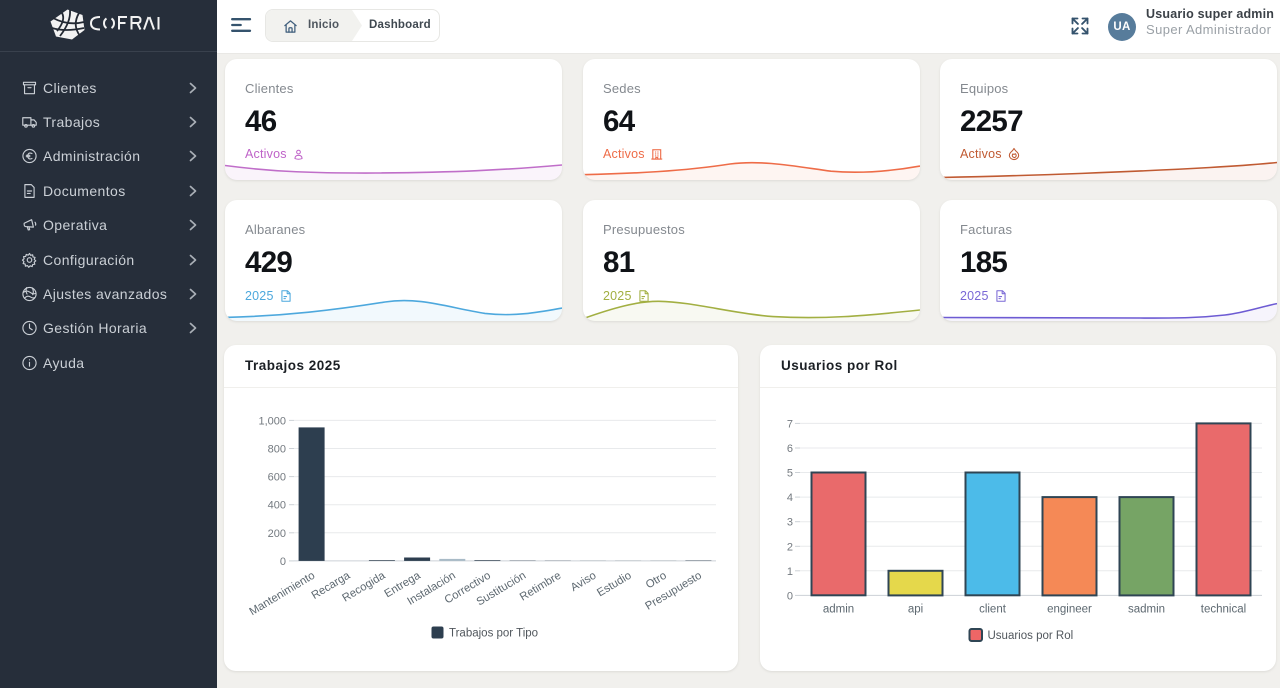 Image resolution: width=1280 pixels, height=688 pixels. What do you see at coordinates (1069, 609) in the screenshot?
I see `svg-text: engineer` at bounding box center [1069, 609].